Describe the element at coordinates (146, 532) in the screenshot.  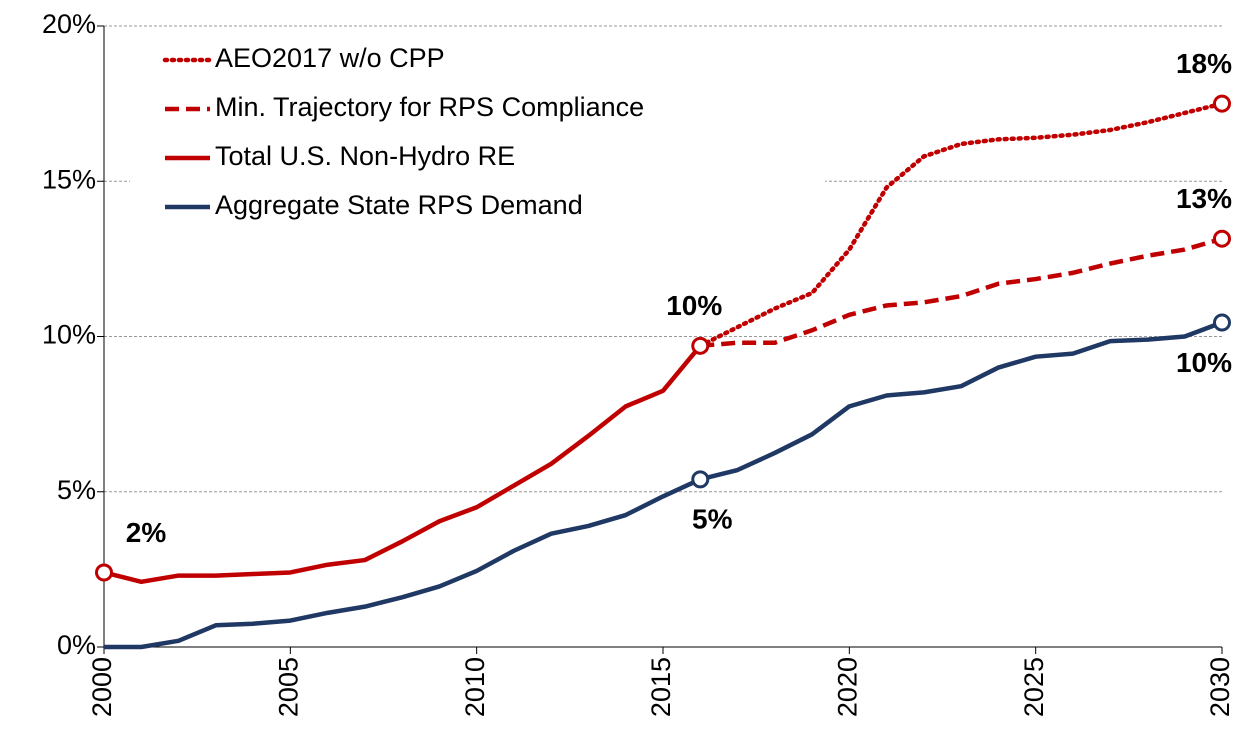
I see `data-label: 2%` at that location.